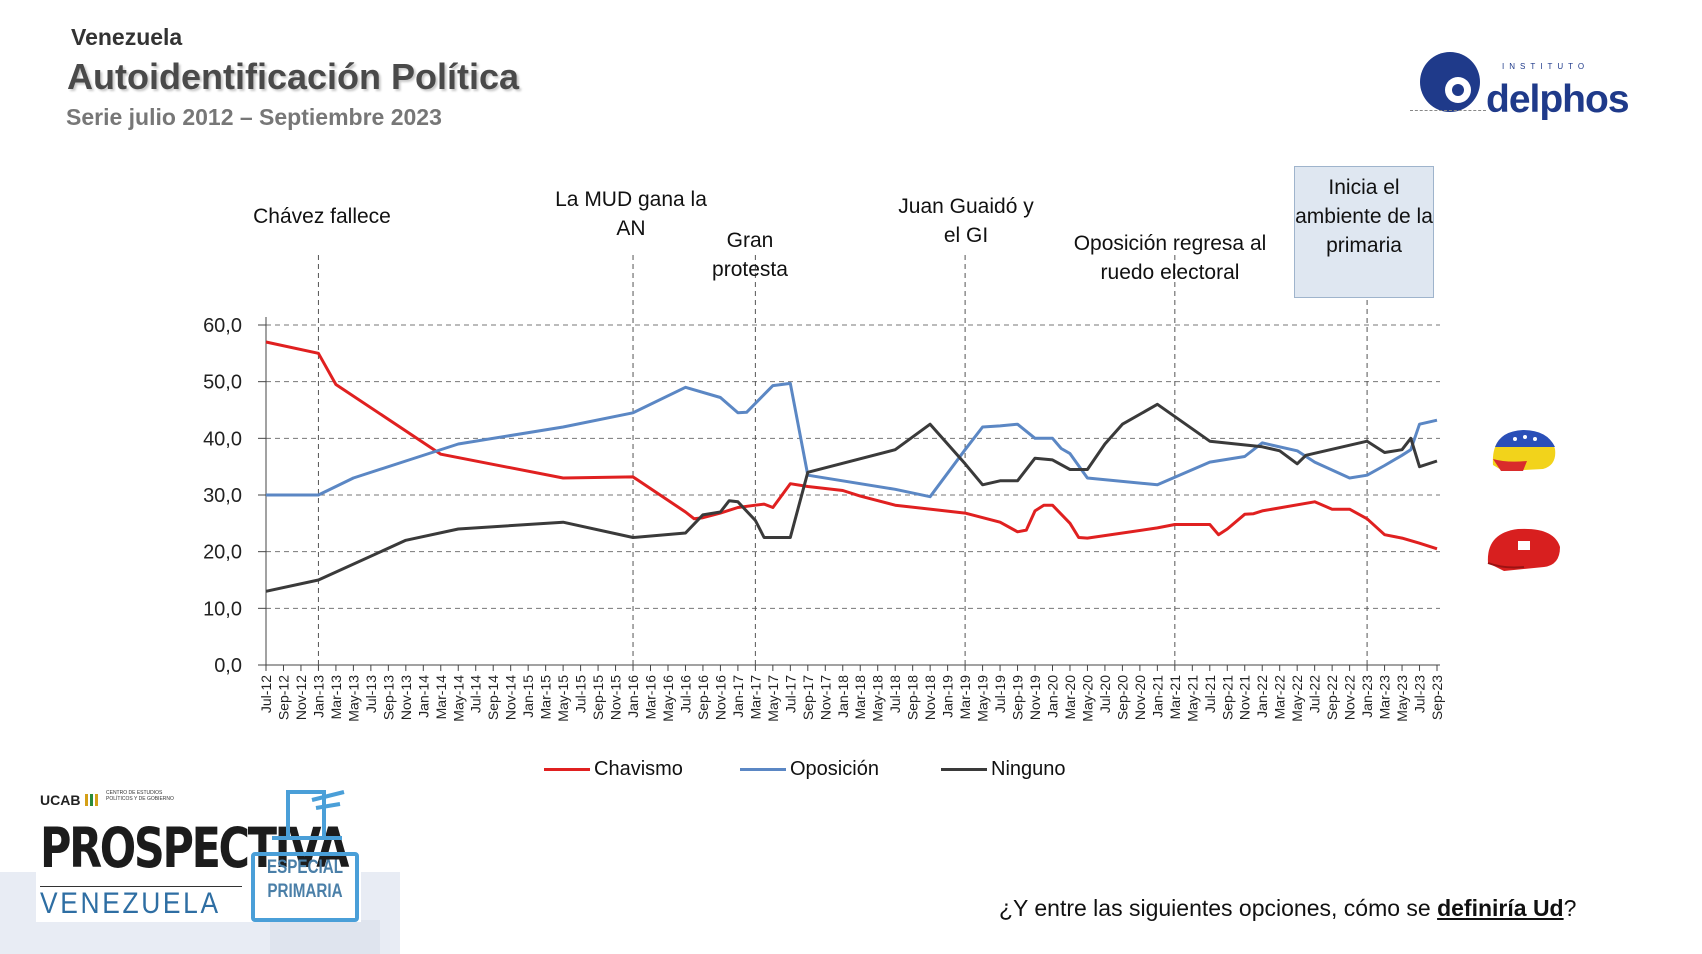  I want to click on logo-institute-text: INSTITUTO, so click(1546, 66).